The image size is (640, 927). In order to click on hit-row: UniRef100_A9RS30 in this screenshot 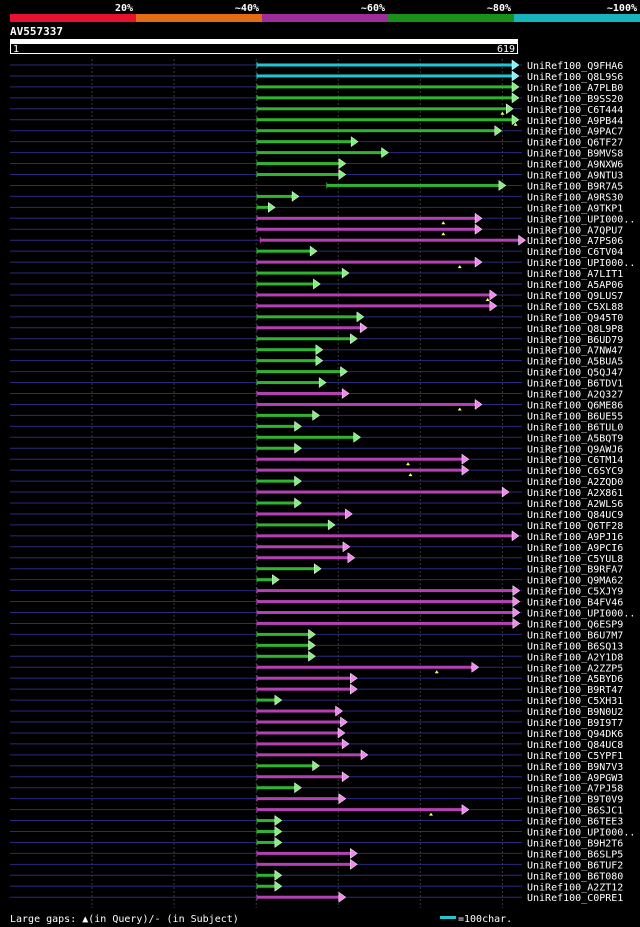, I will do `click(316, 196)`.